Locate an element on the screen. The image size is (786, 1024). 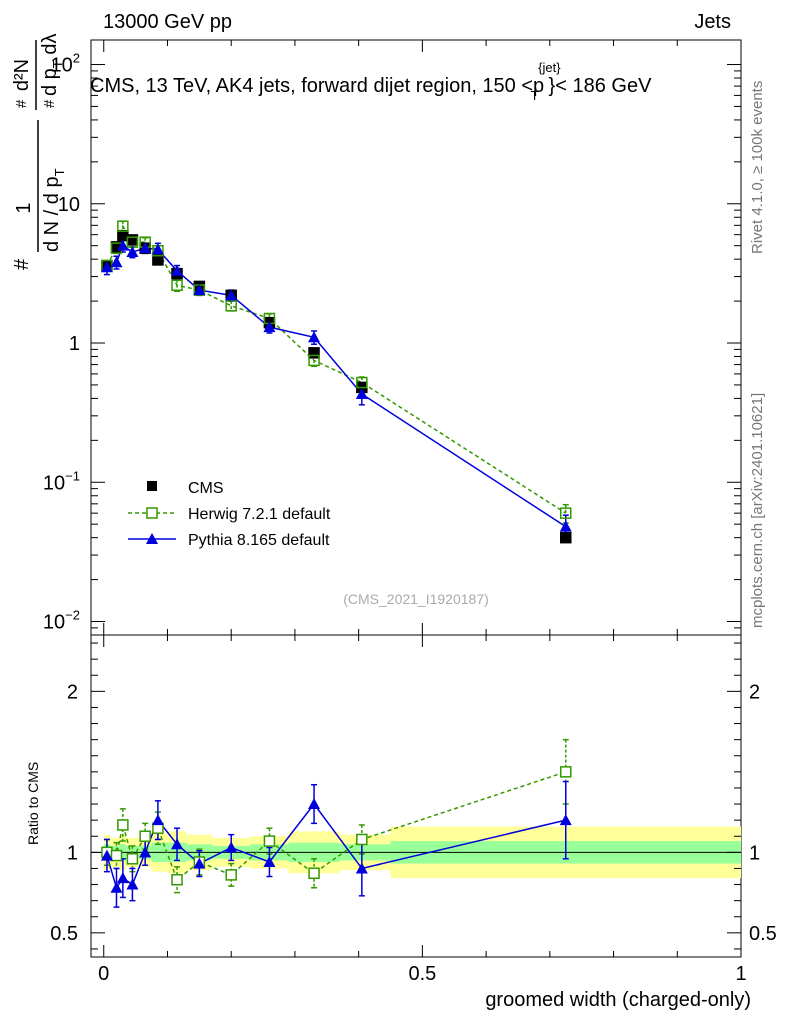
ylabel-den-pre: d p is located at coordinates (50, 82).